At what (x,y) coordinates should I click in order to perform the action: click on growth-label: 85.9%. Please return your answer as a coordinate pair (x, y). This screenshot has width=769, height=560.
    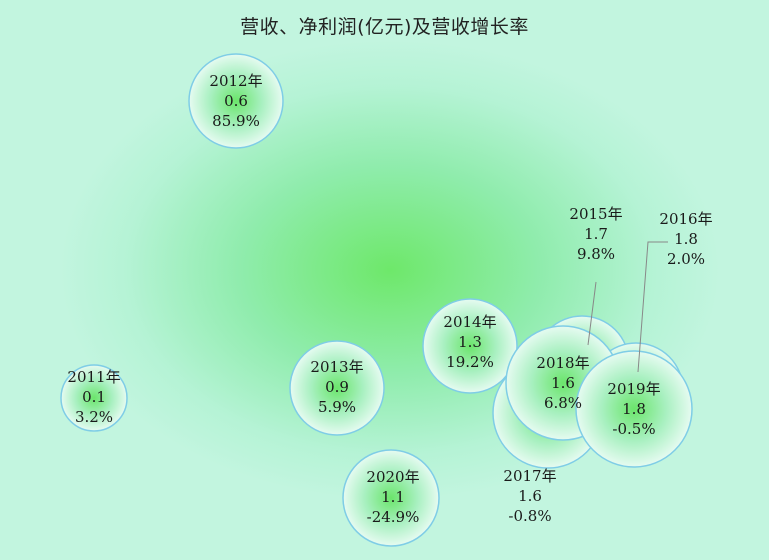
    Looking at the image, I should click on (236, 121).